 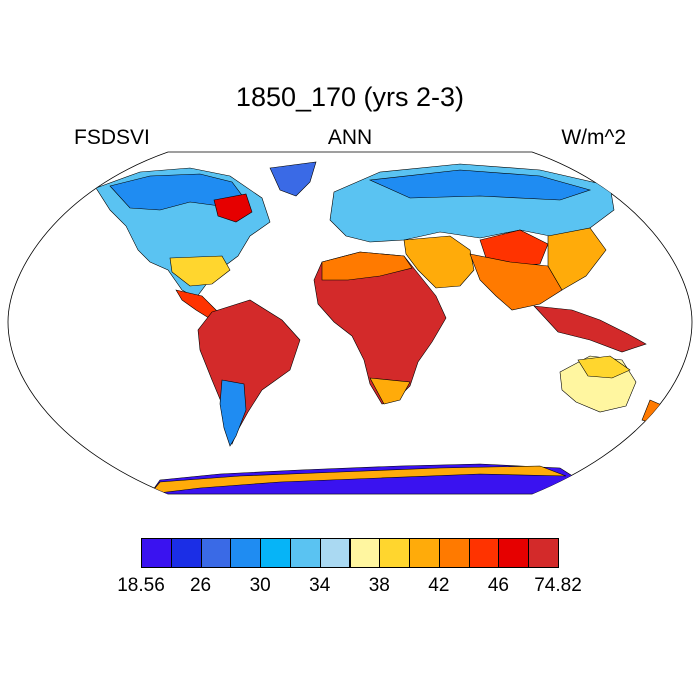 What do you see at coordinates (358, 479) in the screenshot?
I see `antarctica-coast` at bounding box center [358, 479].